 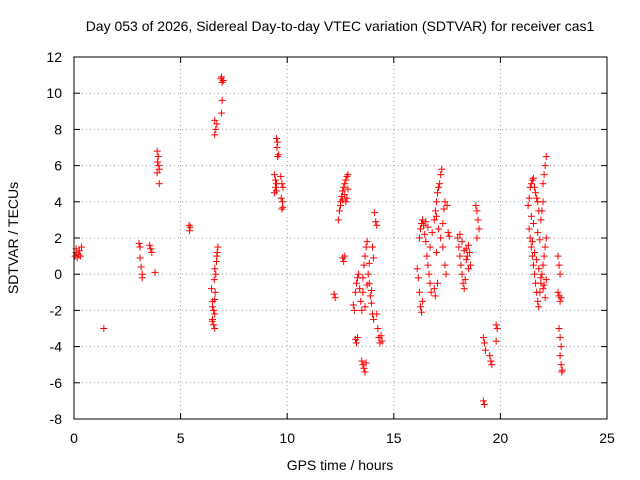 What do you see at coordinates (181, 438) in the screenshot?
I see `x-tick-label: 5` at bounding box center [181, 438].